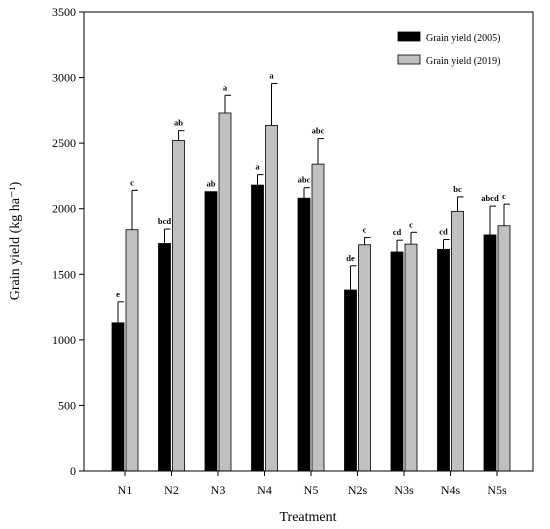 This screenshot has height=529, width=550. What do you see at coordinates (125, 490) in the screenshot?
I see `x-tick-label: N1` at bounding box center [125, 490].